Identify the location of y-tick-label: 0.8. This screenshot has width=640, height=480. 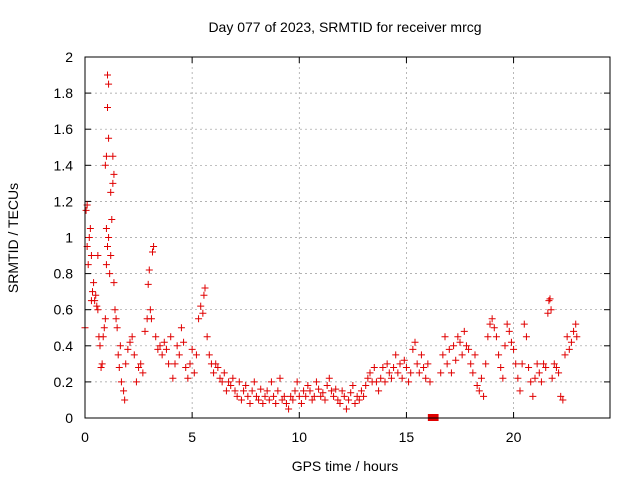
(64, 274).